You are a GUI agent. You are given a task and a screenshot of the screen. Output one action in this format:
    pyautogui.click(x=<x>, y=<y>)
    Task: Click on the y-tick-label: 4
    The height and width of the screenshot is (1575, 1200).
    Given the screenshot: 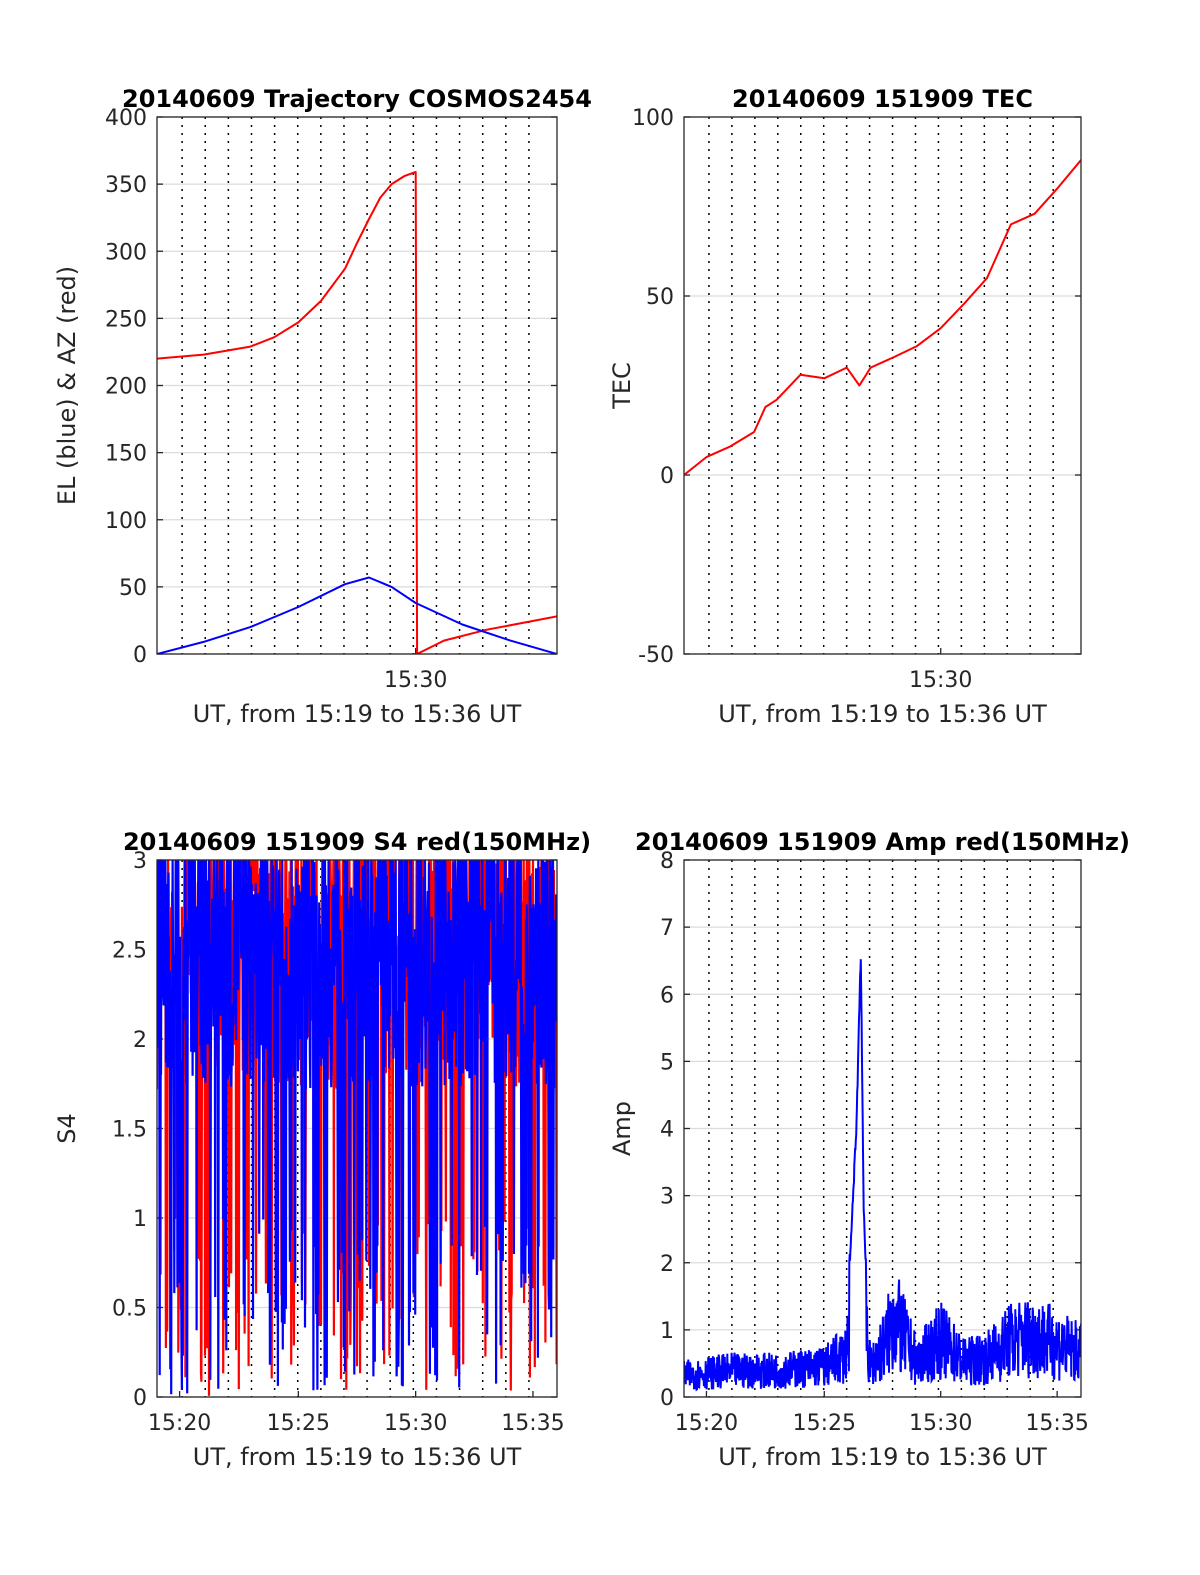 What is the action you would take?
    pyautogui.click(x=667, y=1130)
    